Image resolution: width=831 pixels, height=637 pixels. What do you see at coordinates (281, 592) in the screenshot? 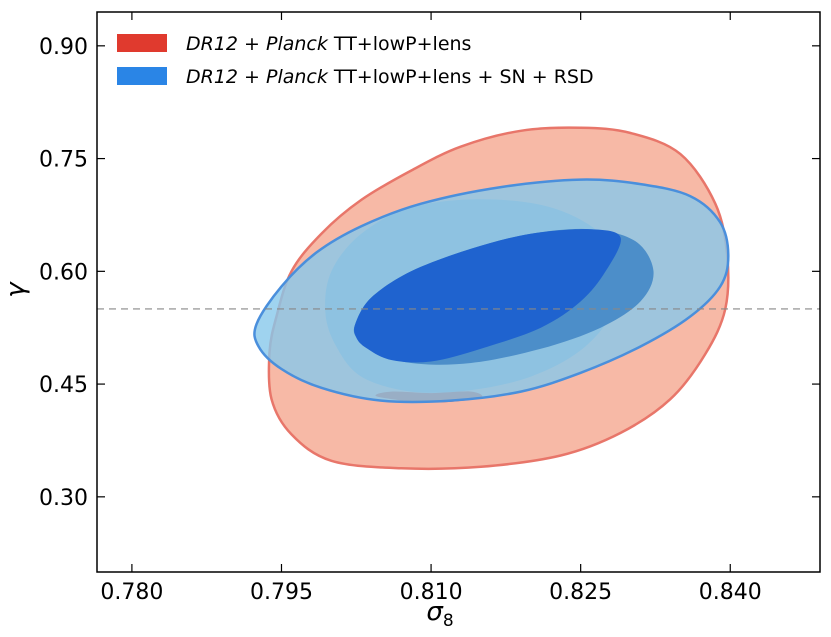
I see `x-tick-label: 0.795` at bounding box center [281, 592].